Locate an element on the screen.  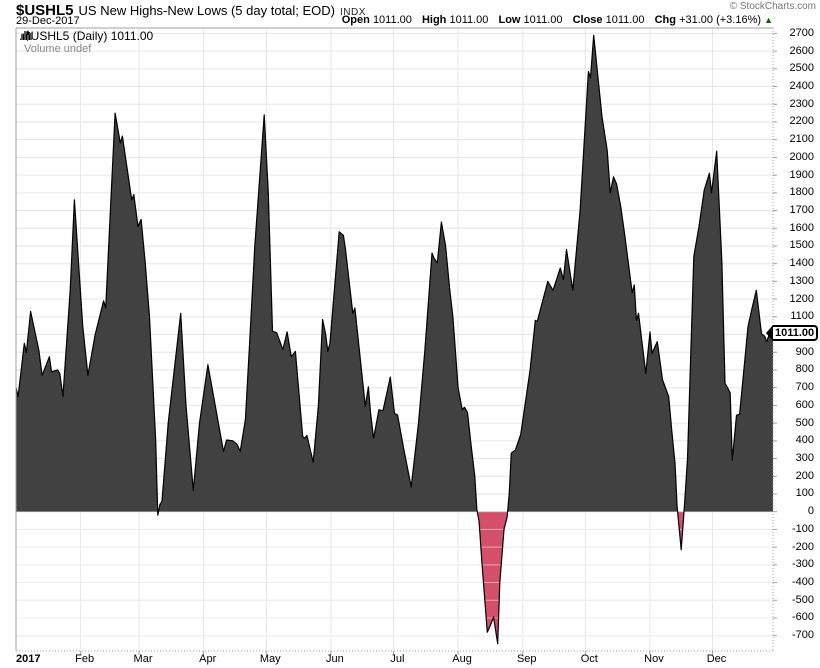
x-axis-month-label: Oct is located at coordinates (589, 659).